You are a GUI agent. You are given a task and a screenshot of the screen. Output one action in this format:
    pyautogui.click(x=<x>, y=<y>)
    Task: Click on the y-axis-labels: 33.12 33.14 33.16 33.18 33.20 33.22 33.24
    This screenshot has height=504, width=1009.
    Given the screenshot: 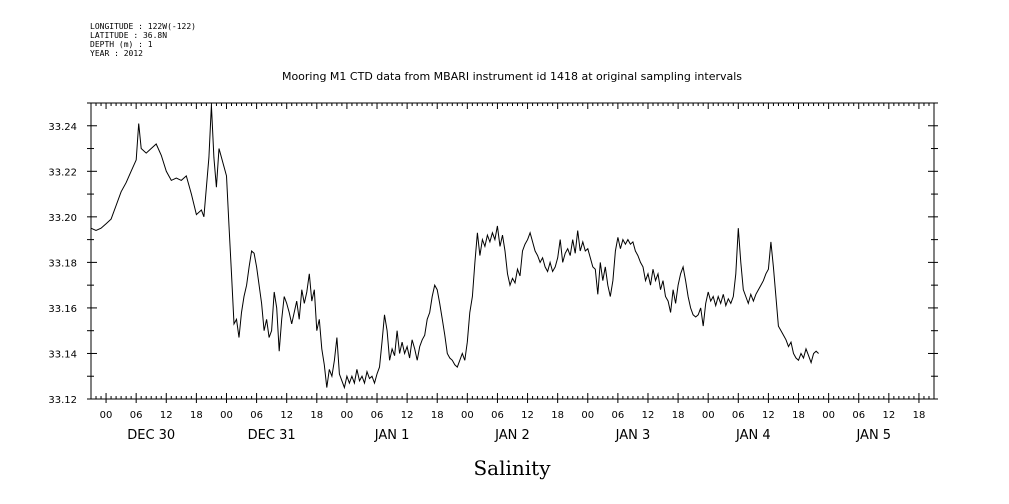 What is the action you would take?
    pyautogui.click(x=62, y=264)
    